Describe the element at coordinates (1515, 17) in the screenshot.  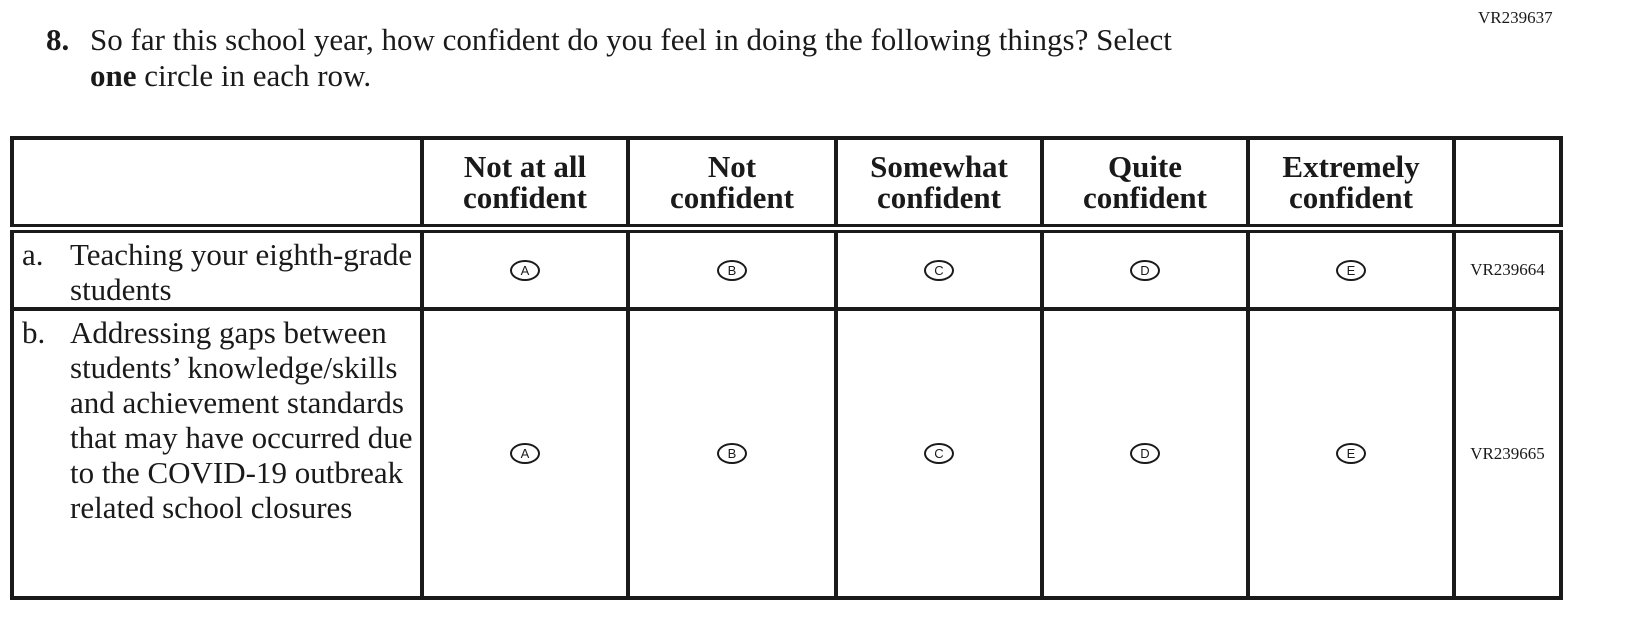
I see `form-code: VR239637` at that location.